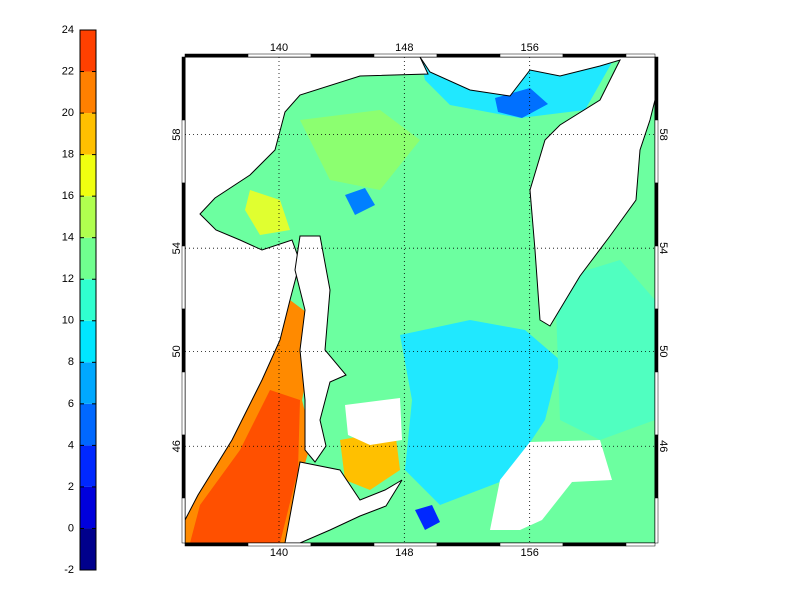 Image resolution: width=800 pixels, height=600 pixels. Describe the element at coordinates (68, 321) in the screenshot. I see `colorbar-tick-label: 10` at that location.